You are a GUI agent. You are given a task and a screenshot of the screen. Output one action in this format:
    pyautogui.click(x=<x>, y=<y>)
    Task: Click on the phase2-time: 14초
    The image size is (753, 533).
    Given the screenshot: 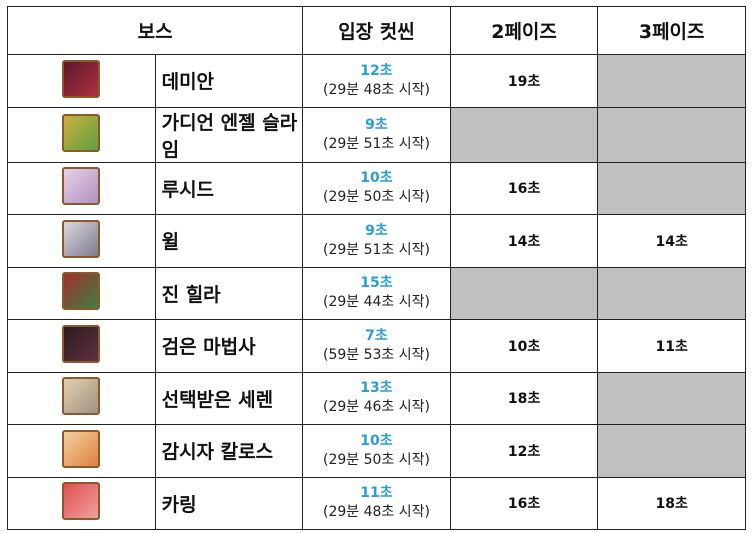 What is the action you would take?
    pyautogui.click(x=524, y=241)
    